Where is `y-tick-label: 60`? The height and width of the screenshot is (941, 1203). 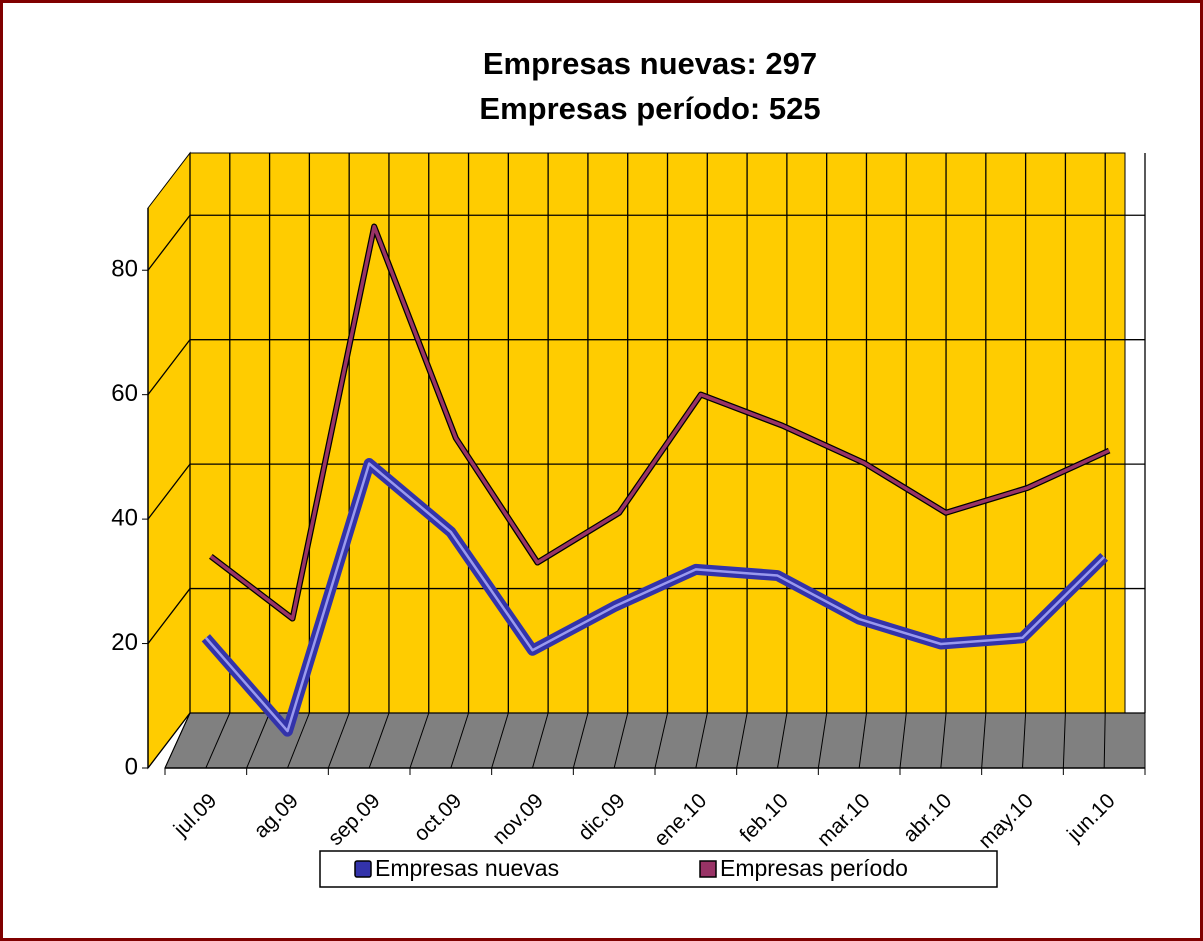
y-tick-label: 60 is located at coordinates (124, 393).